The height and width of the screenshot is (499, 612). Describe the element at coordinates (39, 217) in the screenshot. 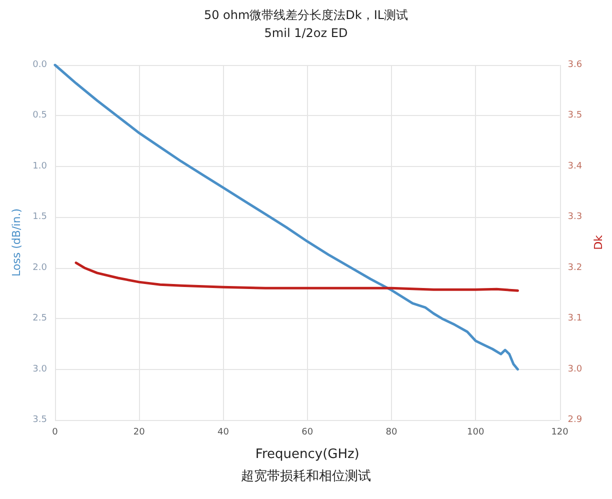

I see `y-tick-label: 1.5` at that location.